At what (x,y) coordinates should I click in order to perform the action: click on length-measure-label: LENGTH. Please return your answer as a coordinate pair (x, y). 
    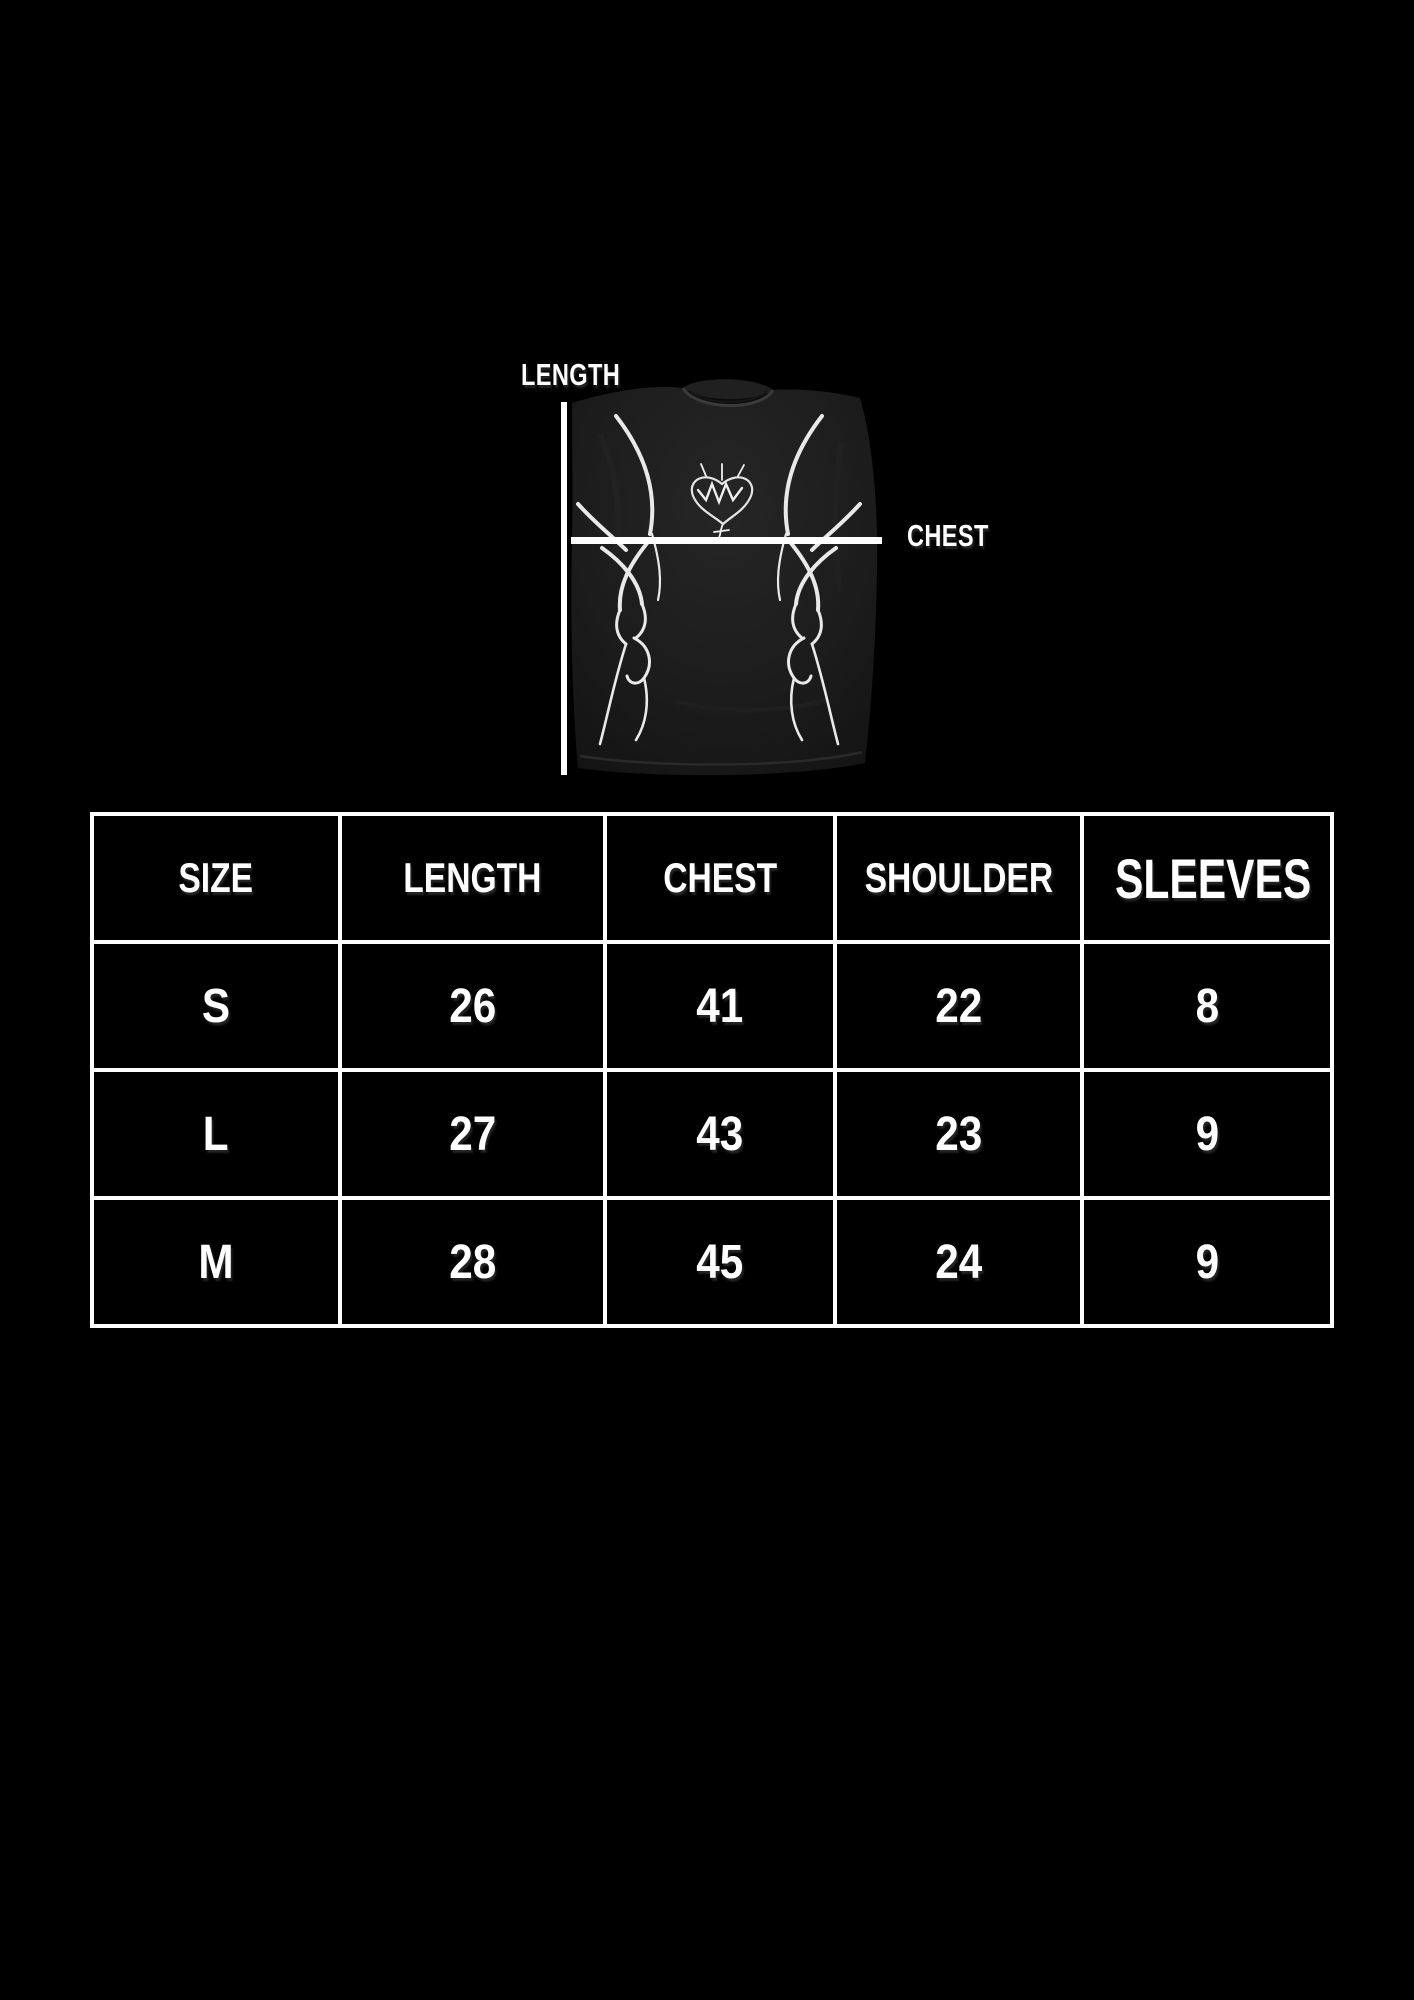
    Looking at the image, I should click on (571, 374).